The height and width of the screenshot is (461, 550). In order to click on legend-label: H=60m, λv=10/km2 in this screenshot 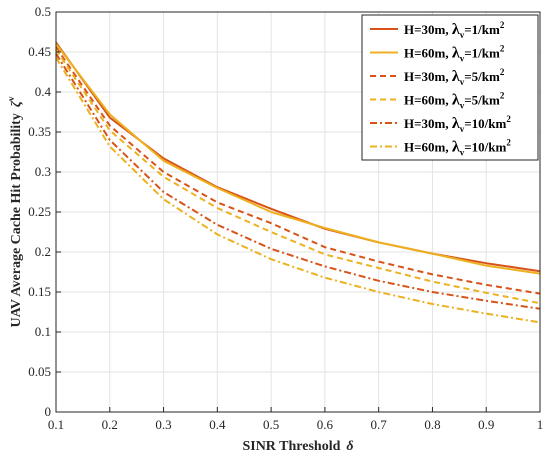, I will do `click(457, 148)`.